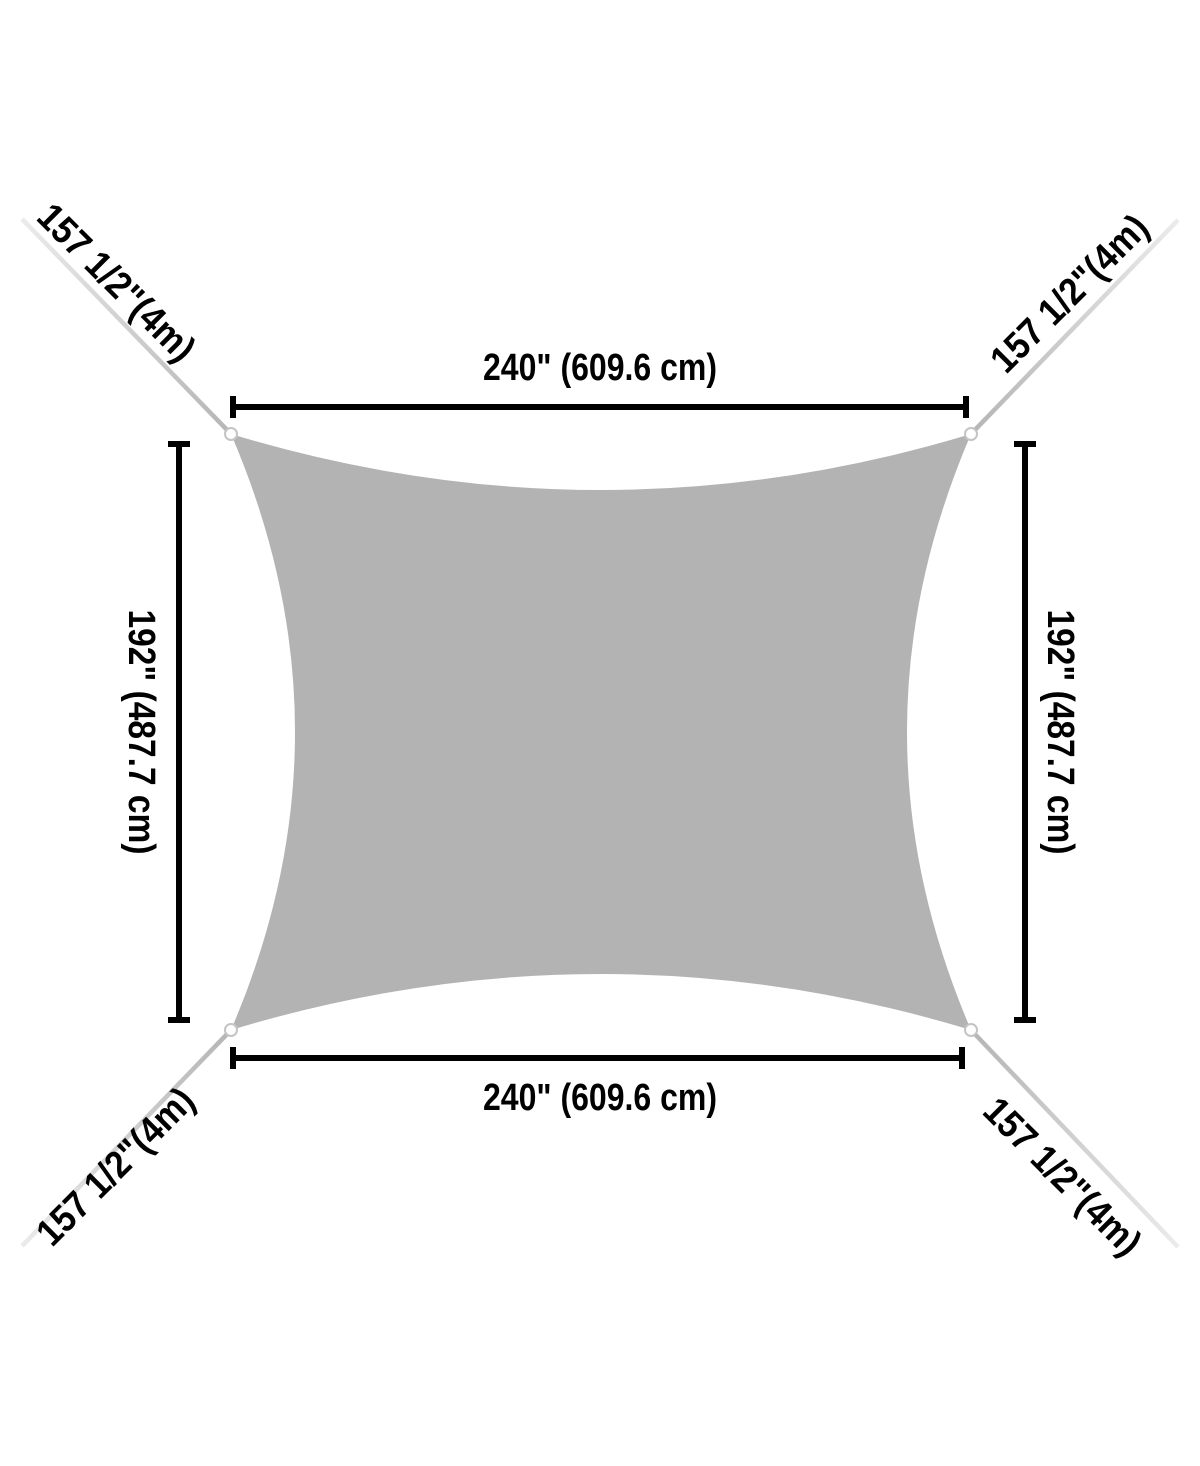 The width and height of the screenshot is (1200, 1466). I want to click on rope-label-bottom-right: 157 1/2"(4m), so click(1062, 1177).